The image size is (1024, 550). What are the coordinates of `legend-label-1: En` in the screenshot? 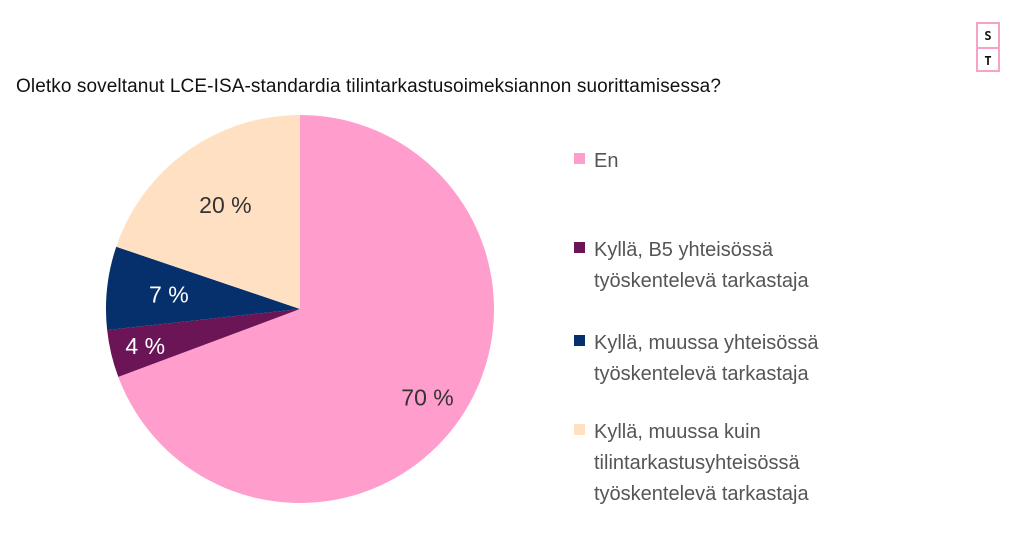 It's located at (606, 161).